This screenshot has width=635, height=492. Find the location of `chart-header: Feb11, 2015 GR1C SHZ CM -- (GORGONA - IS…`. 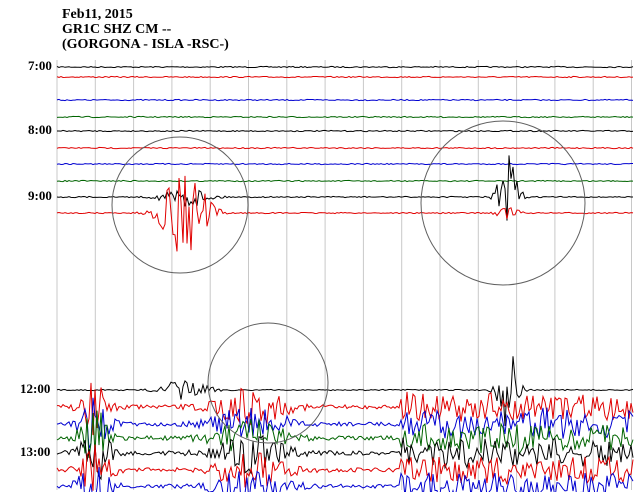

chart-header: Feb11, 2015 GR1C SHZ CM -- (GORGONA - IS… is located at coordinates (145, 29).